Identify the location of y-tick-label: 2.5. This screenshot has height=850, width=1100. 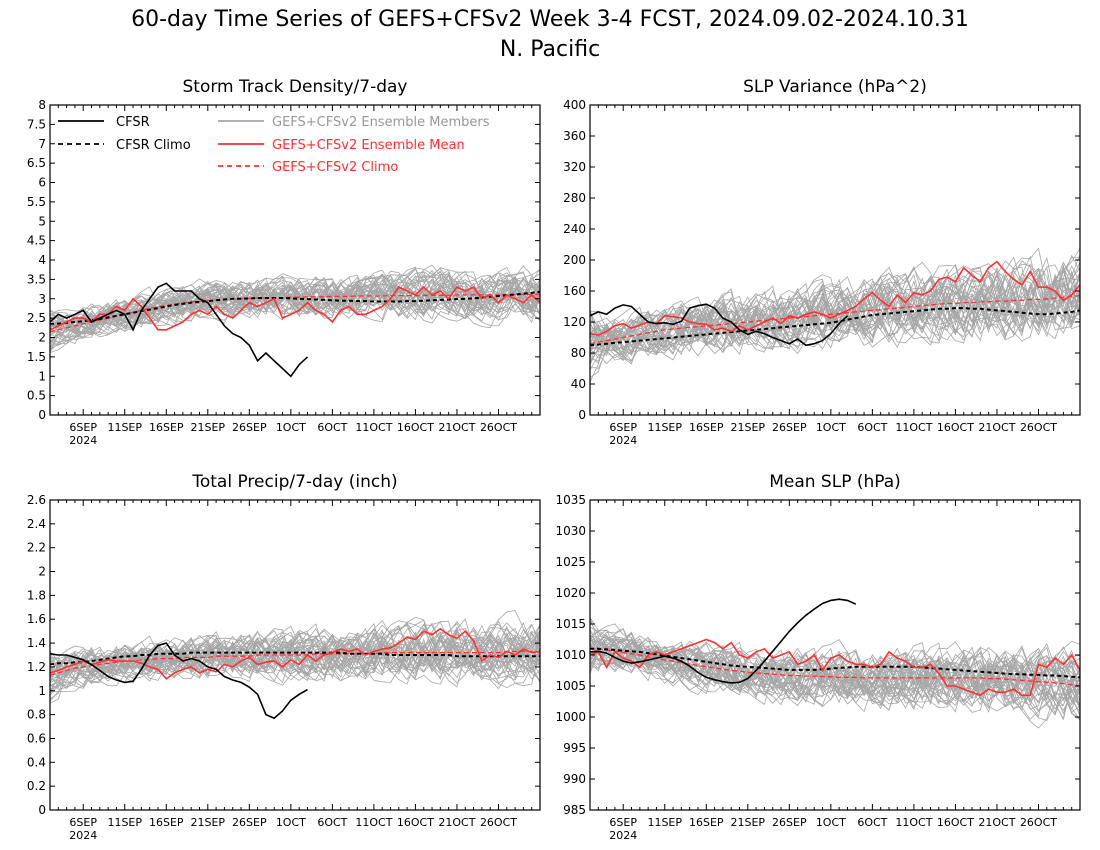
(36, 318).